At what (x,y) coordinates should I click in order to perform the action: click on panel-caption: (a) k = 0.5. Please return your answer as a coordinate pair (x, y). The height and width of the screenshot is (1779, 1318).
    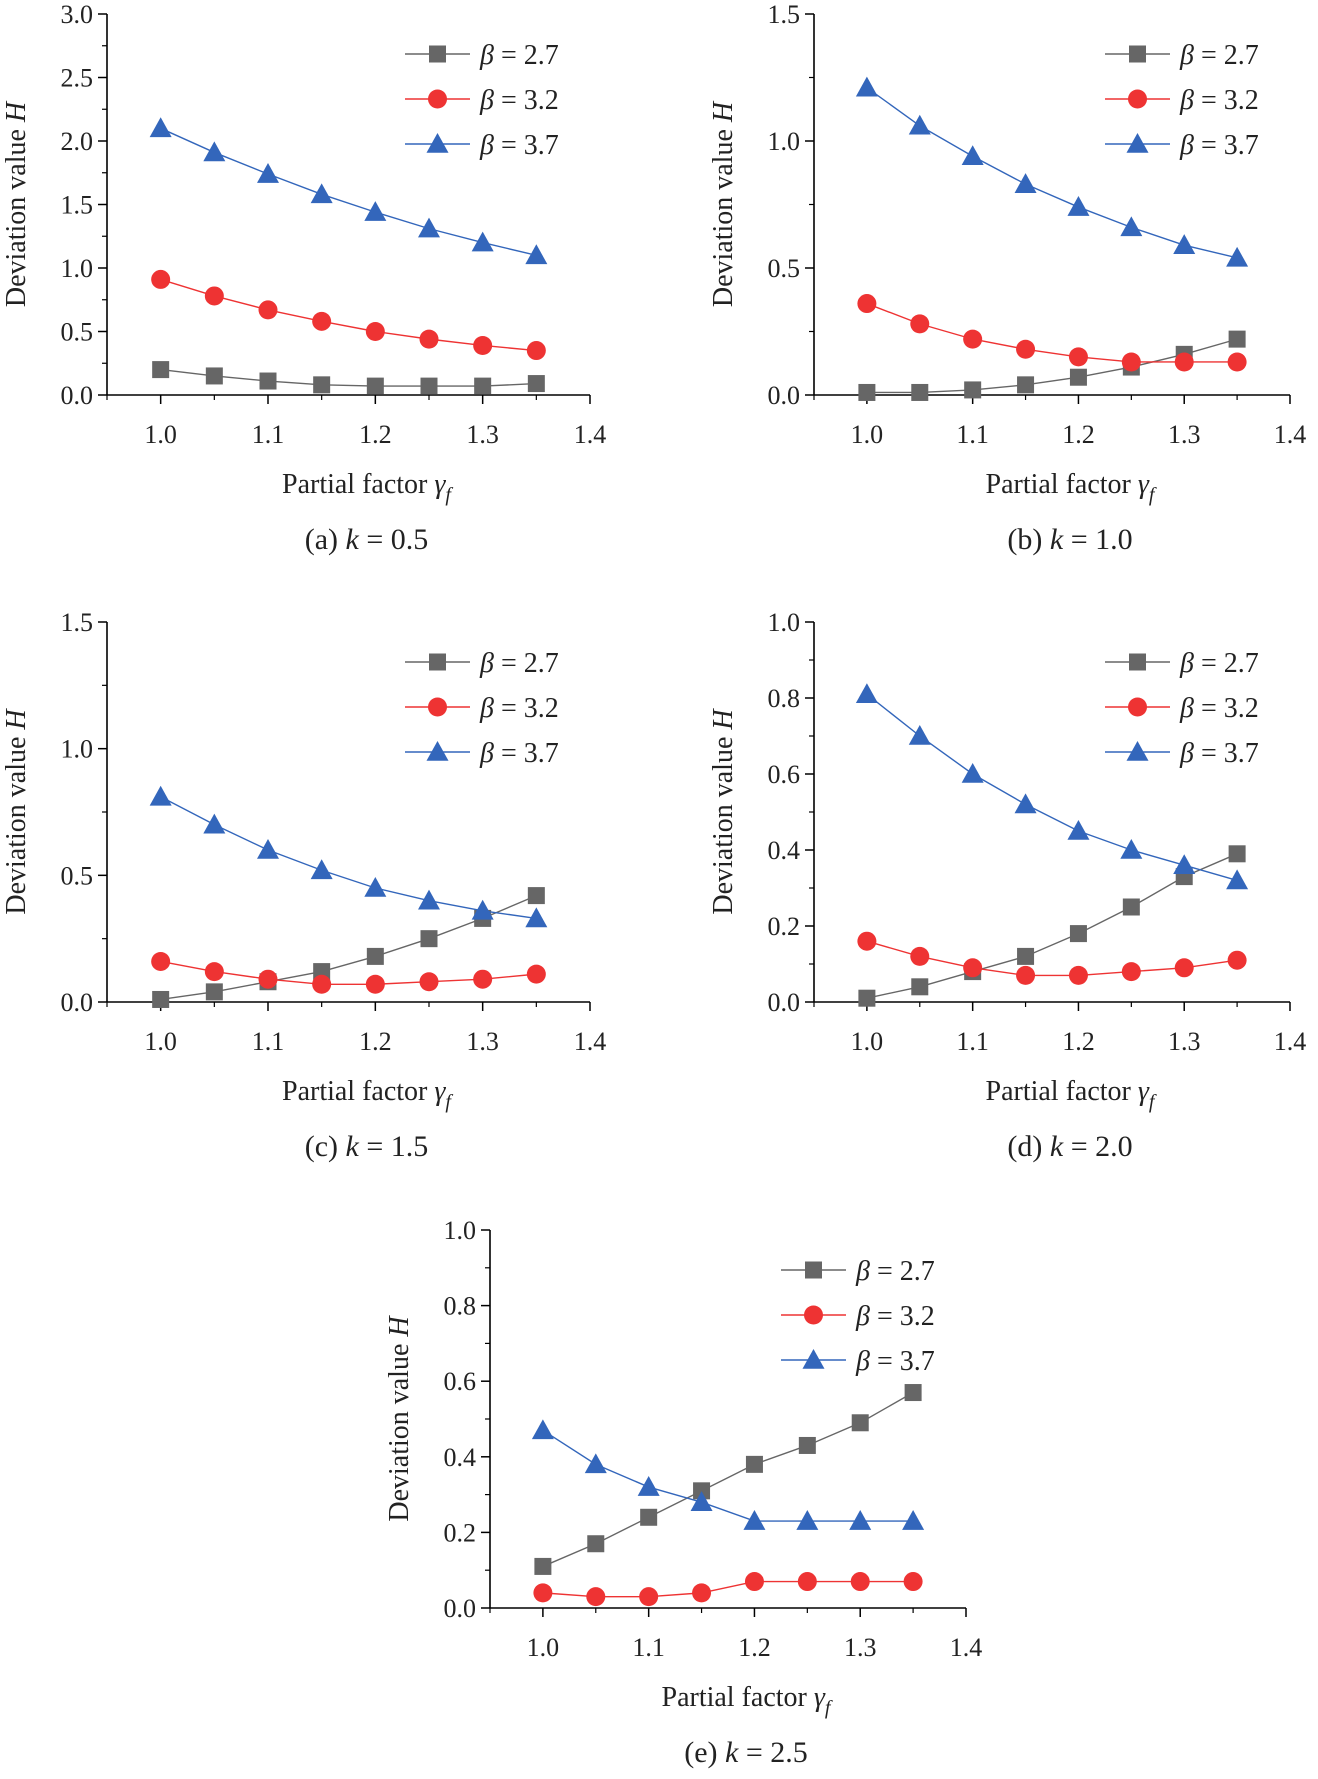
    Looking at the image, I should click on (367, 539).